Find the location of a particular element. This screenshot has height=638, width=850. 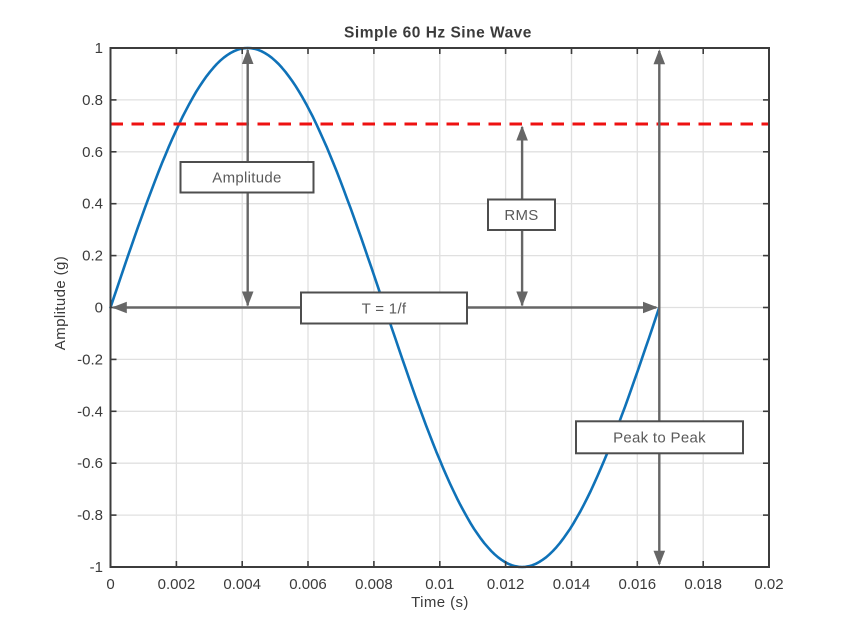

svg-text: 0.01 is located at coordinates (439, 584).